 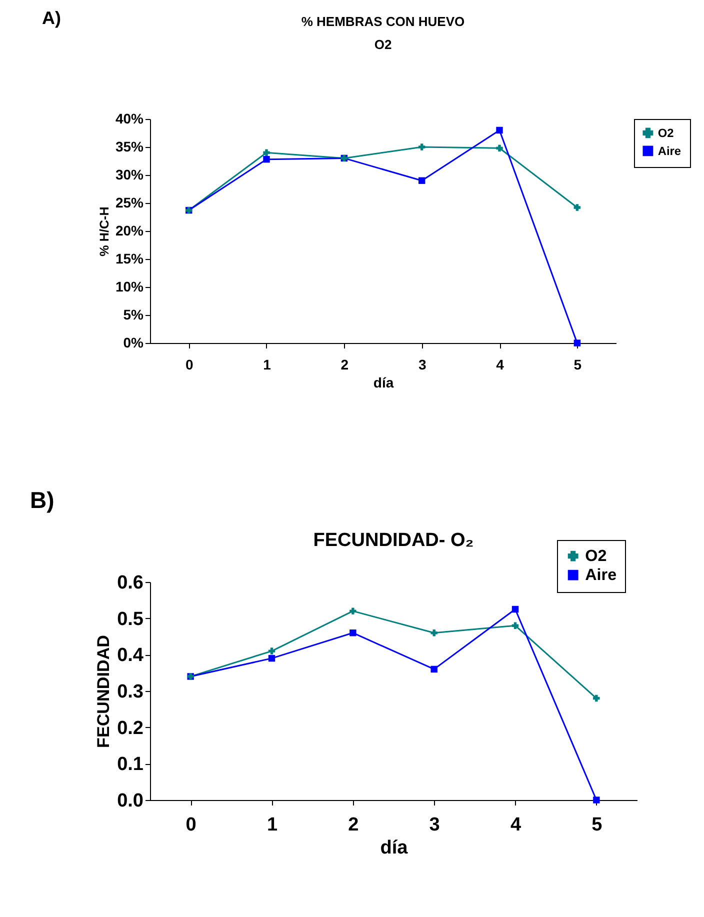 What do you see at coordinates (129, 146) in the screenshot?
I see `y-tick-label: 35%` at bounding box center [129, 146].